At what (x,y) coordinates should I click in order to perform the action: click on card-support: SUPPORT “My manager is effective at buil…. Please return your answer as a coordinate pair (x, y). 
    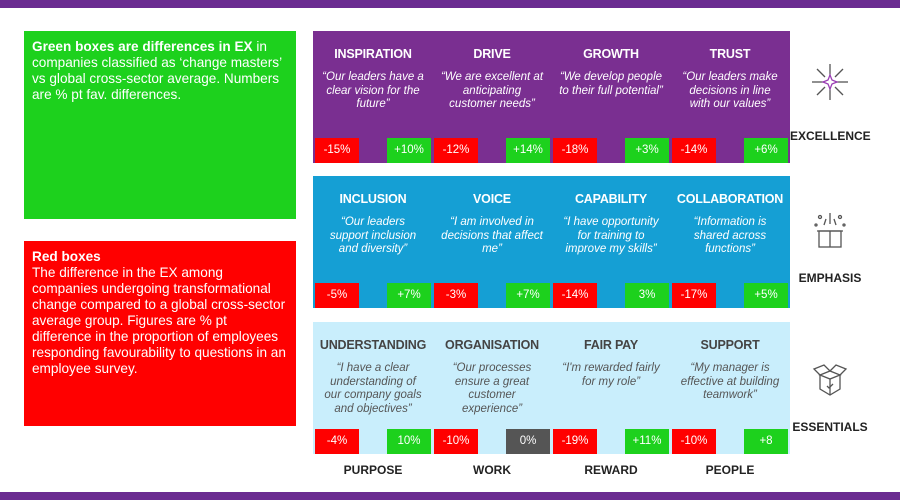
    Looking at the image, I should click on (730, 388).